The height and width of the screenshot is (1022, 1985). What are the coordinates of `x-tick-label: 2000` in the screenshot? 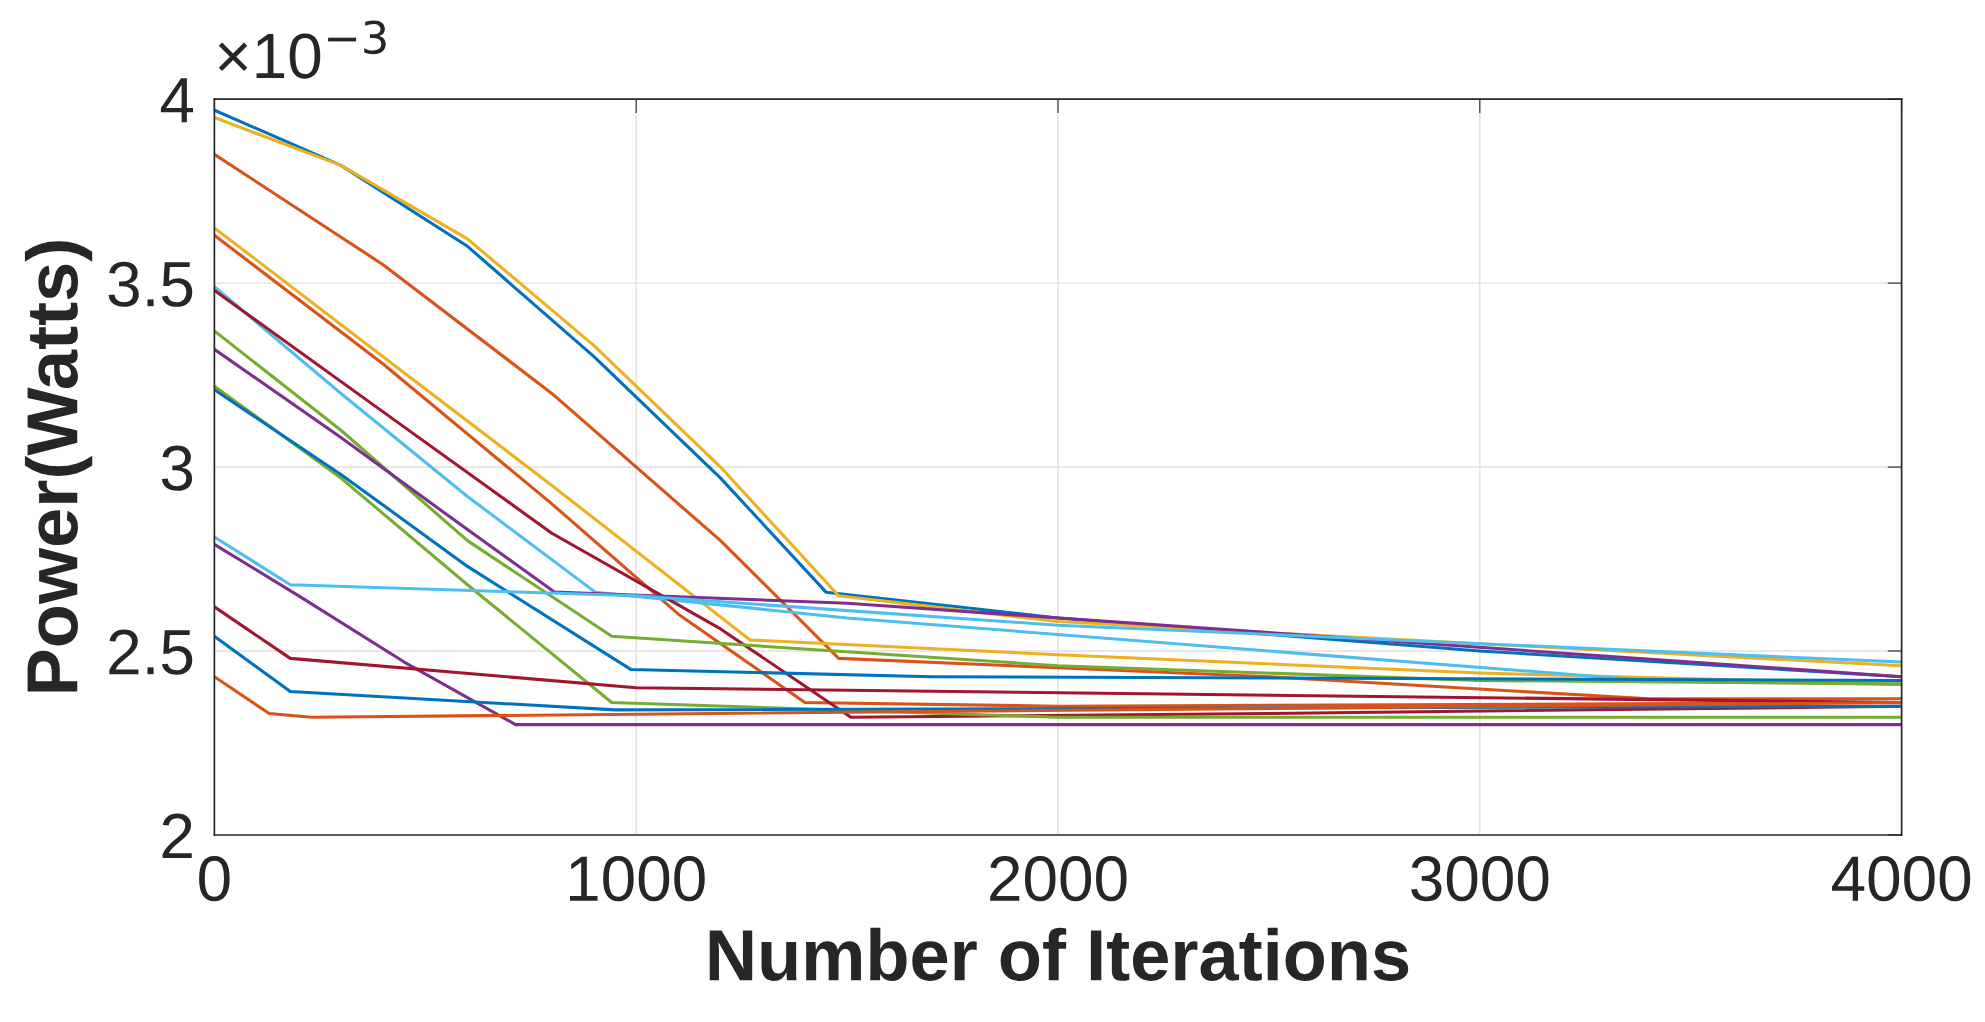 It's located at (1058, 879).